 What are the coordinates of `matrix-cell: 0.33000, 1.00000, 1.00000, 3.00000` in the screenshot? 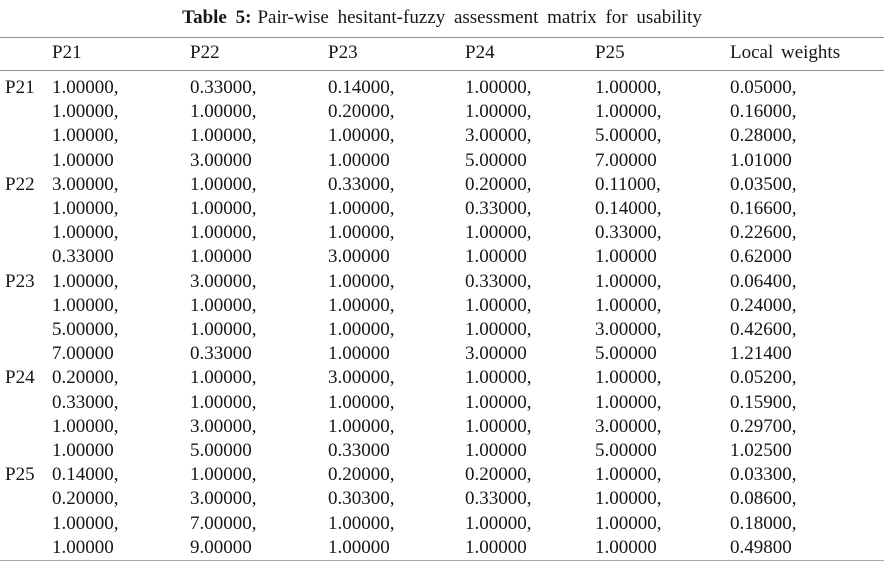 It's located at (259, 122).